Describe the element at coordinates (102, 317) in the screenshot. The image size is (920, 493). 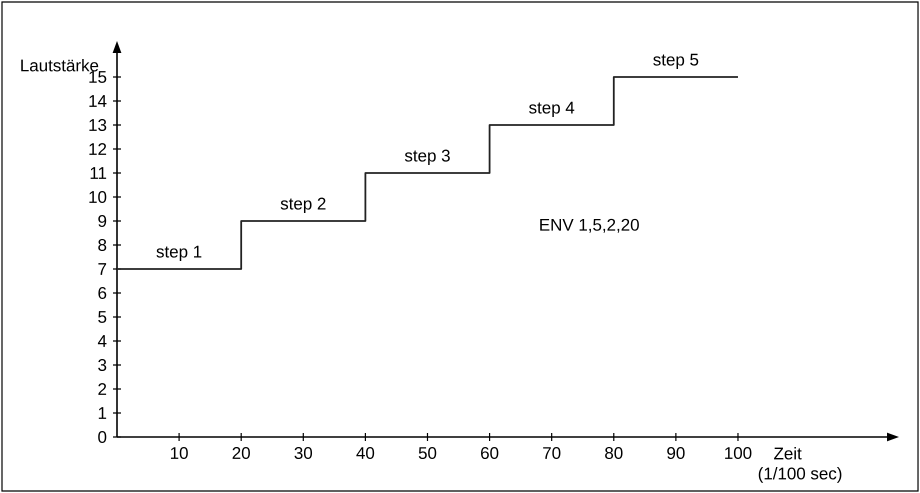
I see `y-tick-label: 5` at that location.